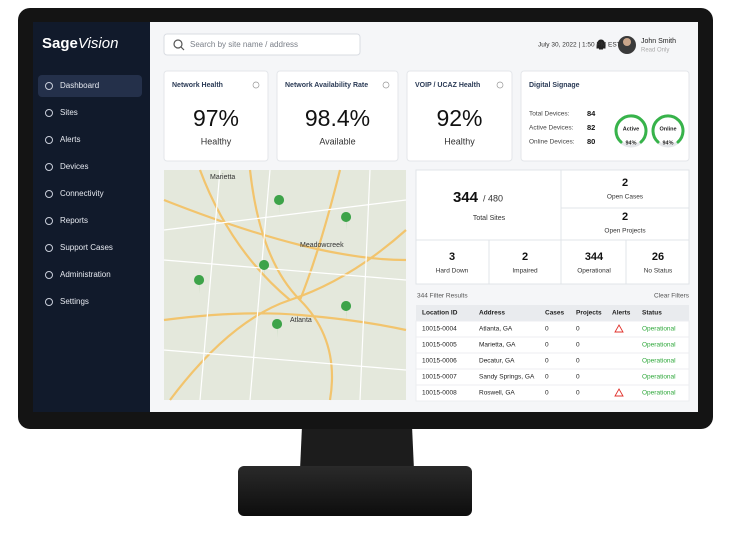  Describe the element at coordinates (672, 296) in the screenshot. I see `clear-filters: Clear Filters` at that location.